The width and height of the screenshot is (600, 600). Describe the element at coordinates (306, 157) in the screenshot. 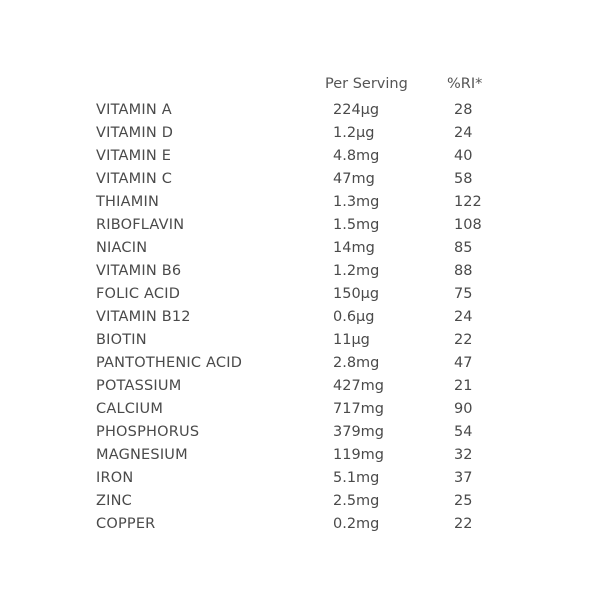

I see `table-row: VITAMIN E 4.8mg 40` at that location.